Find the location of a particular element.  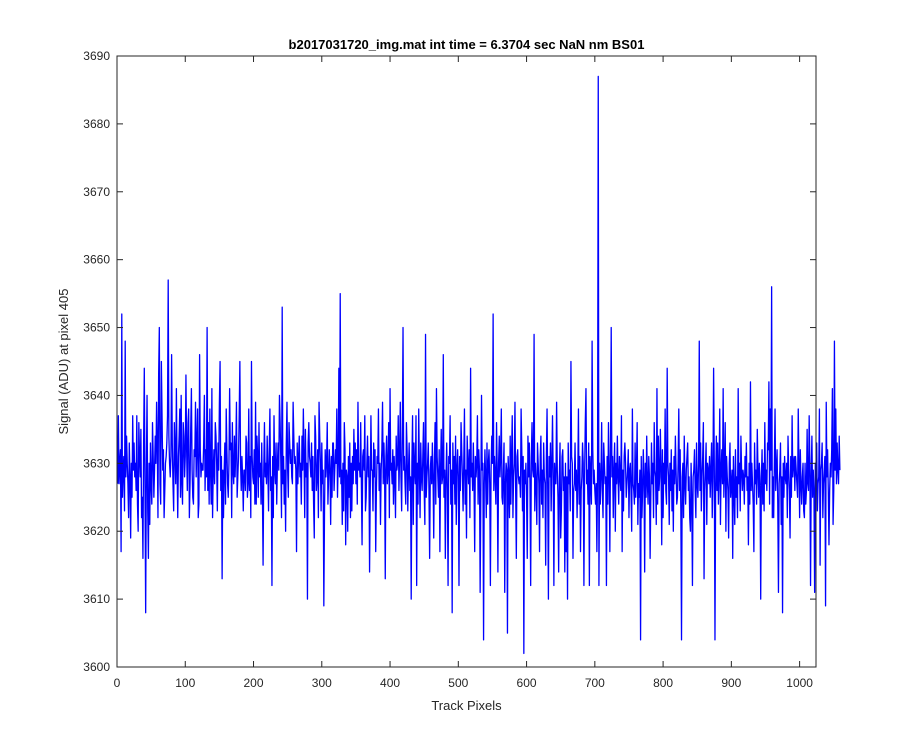

y-tick-label: 3620 is located at coordinates (96, 531).